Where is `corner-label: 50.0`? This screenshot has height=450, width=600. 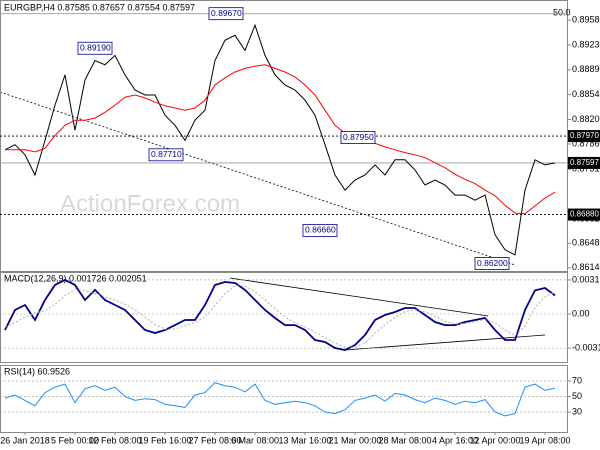
corner-label: 50.0 is located at coordinates (562, 12).